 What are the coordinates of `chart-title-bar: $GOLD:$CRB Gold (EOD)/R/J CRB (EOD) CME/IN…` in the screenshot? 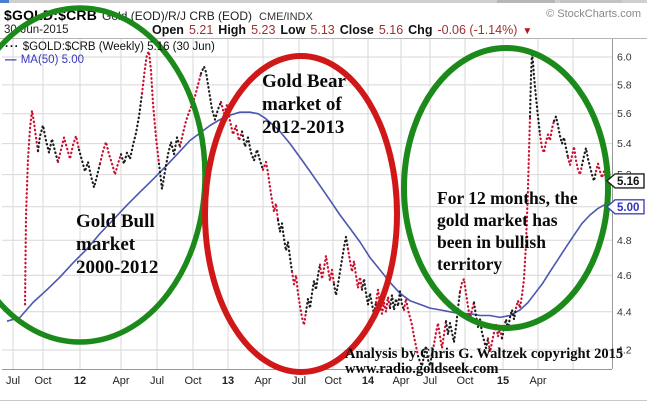 It's located at (323, 15).